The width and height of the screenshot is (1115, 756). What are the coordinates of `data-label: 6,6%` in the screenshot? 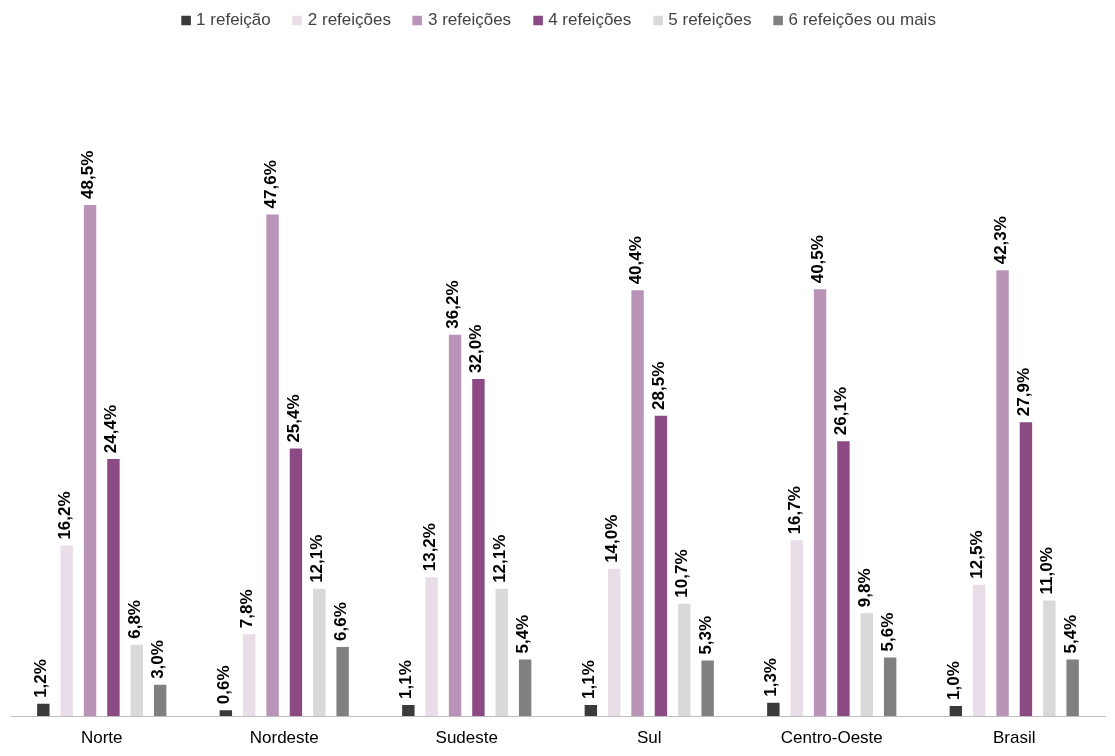 It's located at (340, 621).